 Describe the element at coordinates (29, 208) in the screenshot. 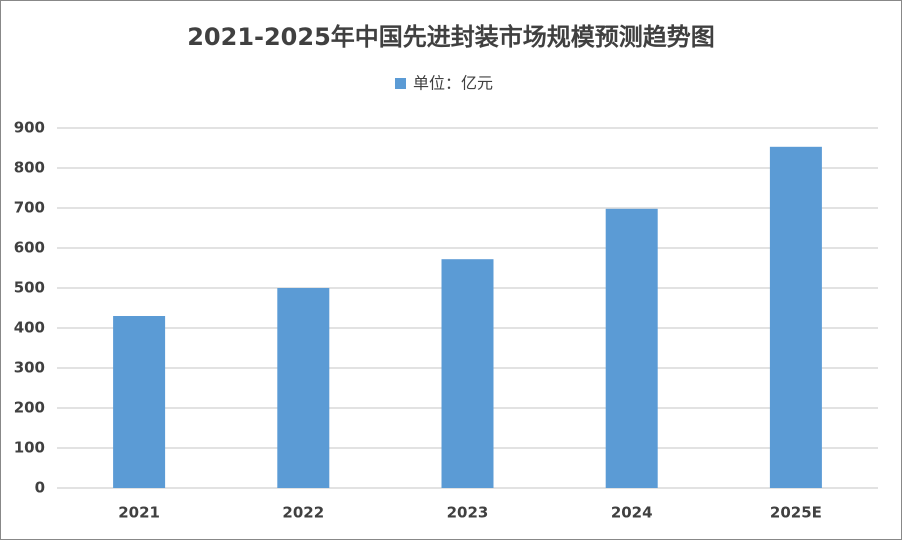

I see `y-tick-label: 700` at that location.